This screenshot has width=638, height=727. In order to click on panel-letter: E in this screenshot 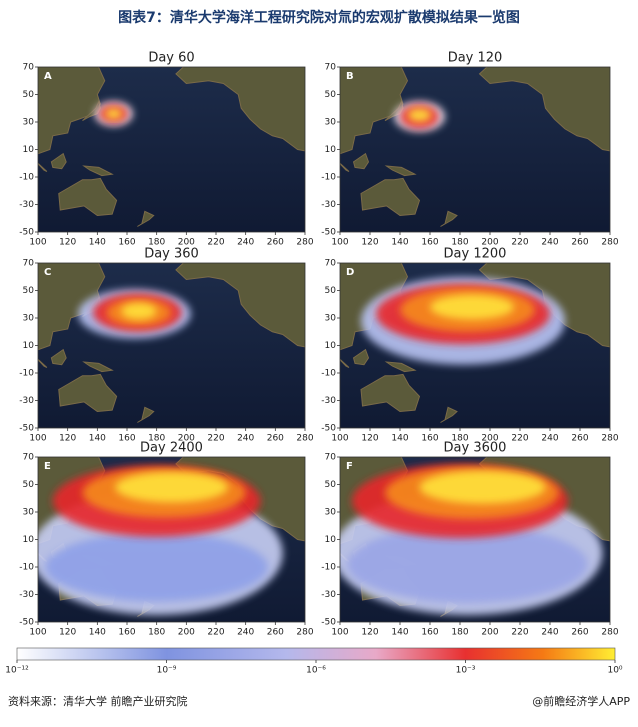, I will do `click(47, 466)`.